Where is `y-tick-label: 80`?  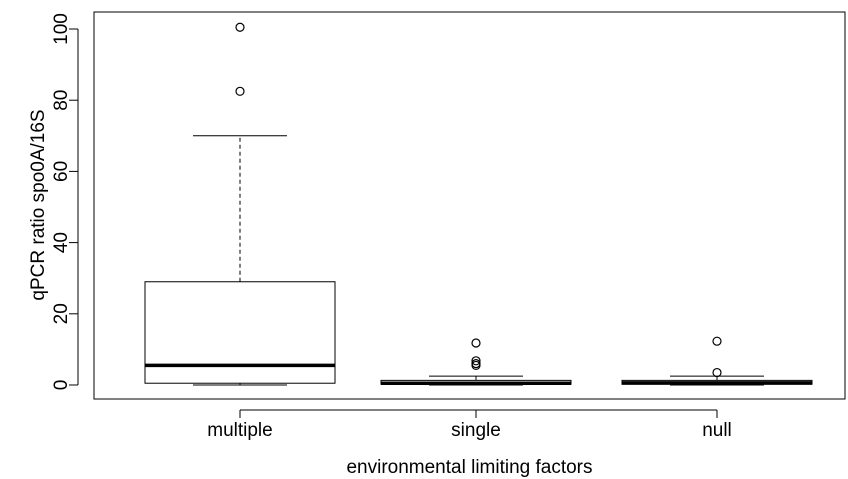
y-tick-label: 80 is located at coordinates (61, 100).